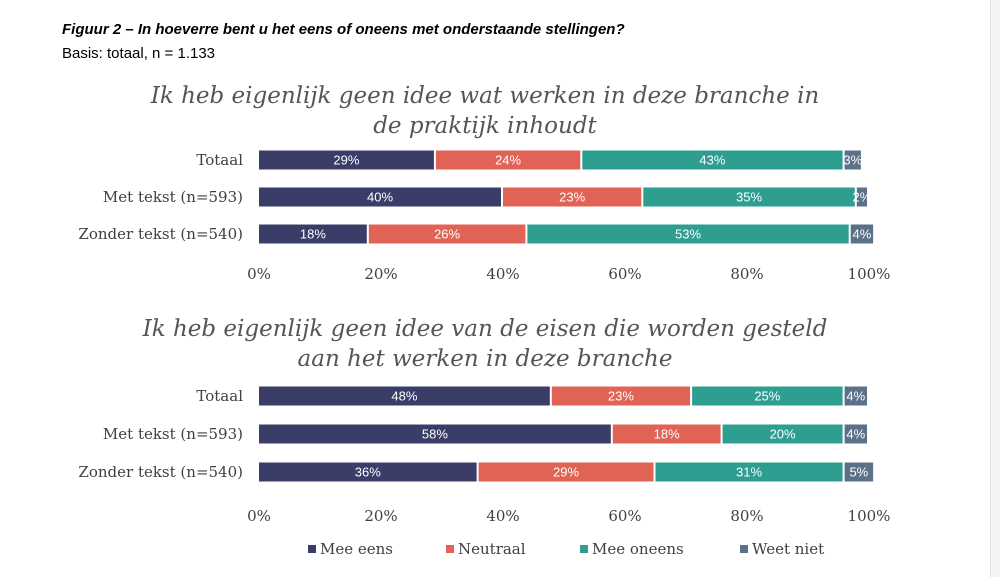 The height and width of the screenshot is (577, 1000). What do you see at coordinates (160, 472) in the screenshot?
I see `chart-2-category-zonder-tekst-n-540: Zonder tekst (n=540)` at bounding box center [160, 472].